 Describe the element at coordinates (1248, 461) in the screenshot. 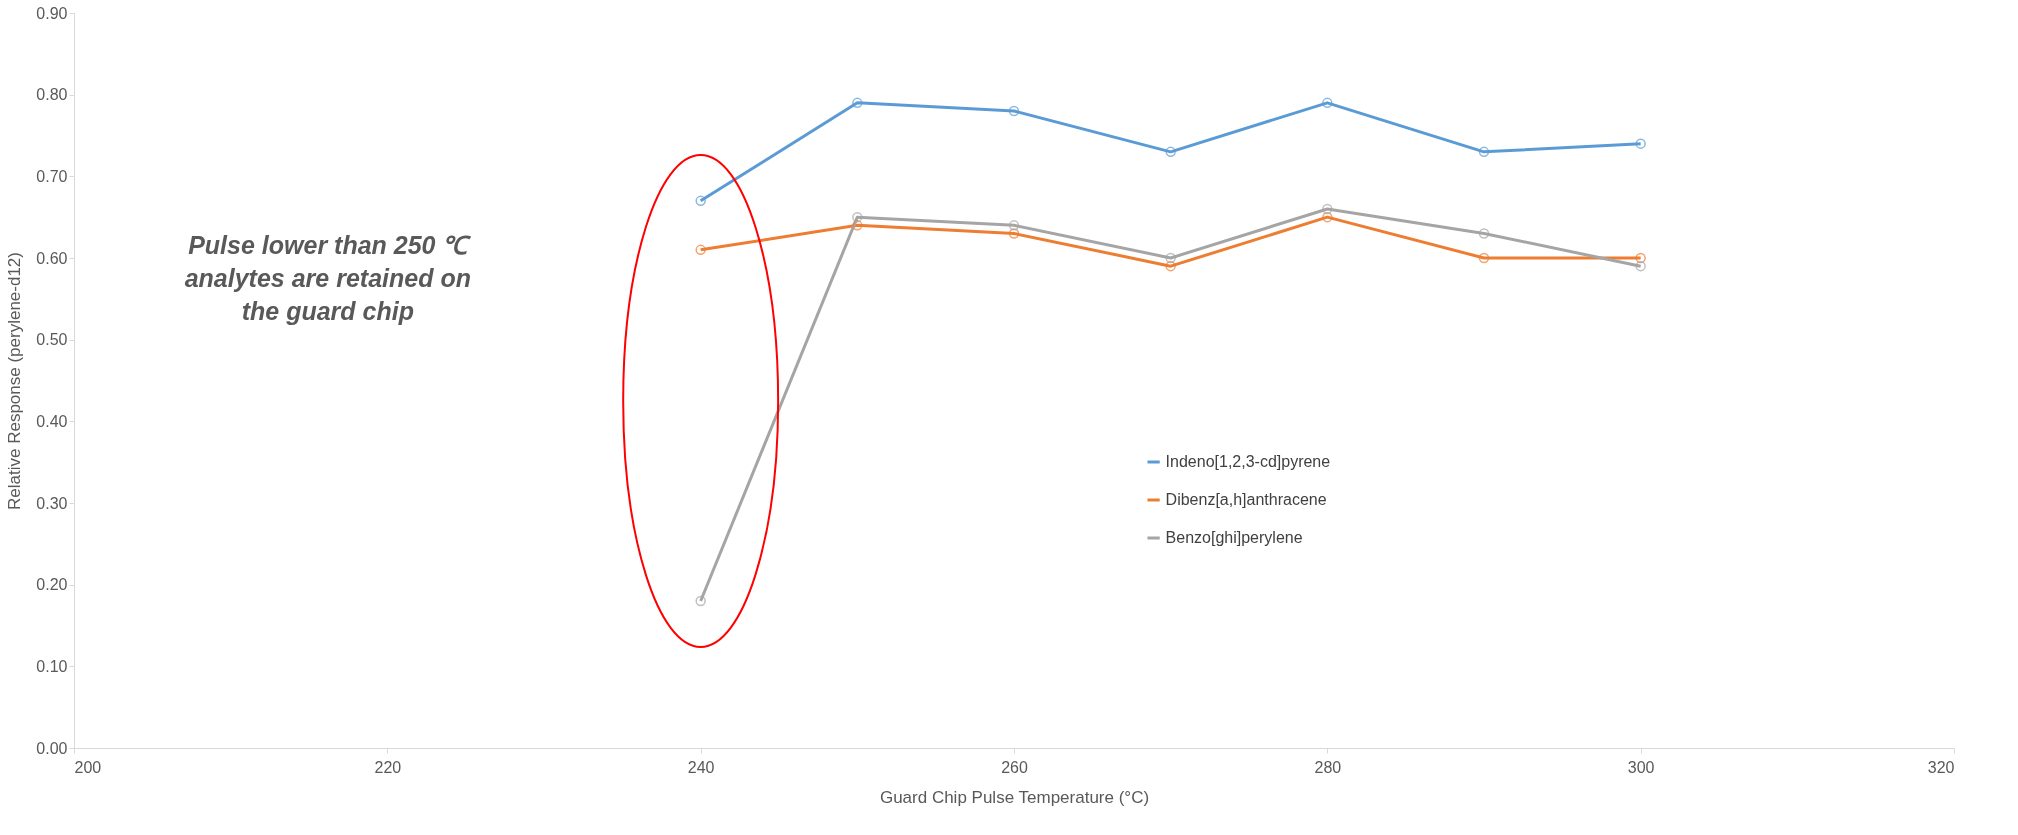

I see `legend-label: Indeno[1,2,3-cd]pyrene` at that location.